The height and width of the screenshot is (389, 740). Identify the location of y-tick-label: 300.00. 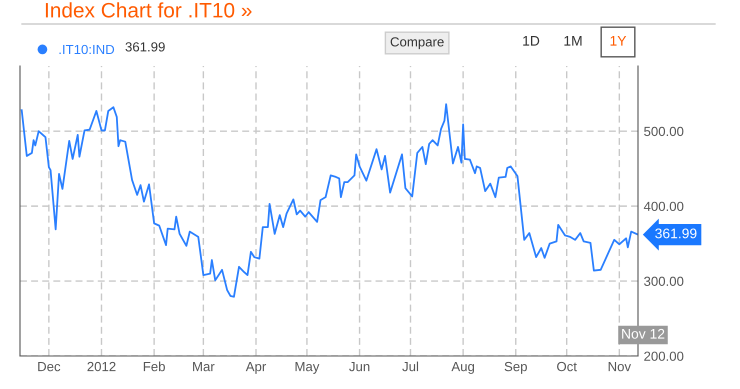
(664, 281).